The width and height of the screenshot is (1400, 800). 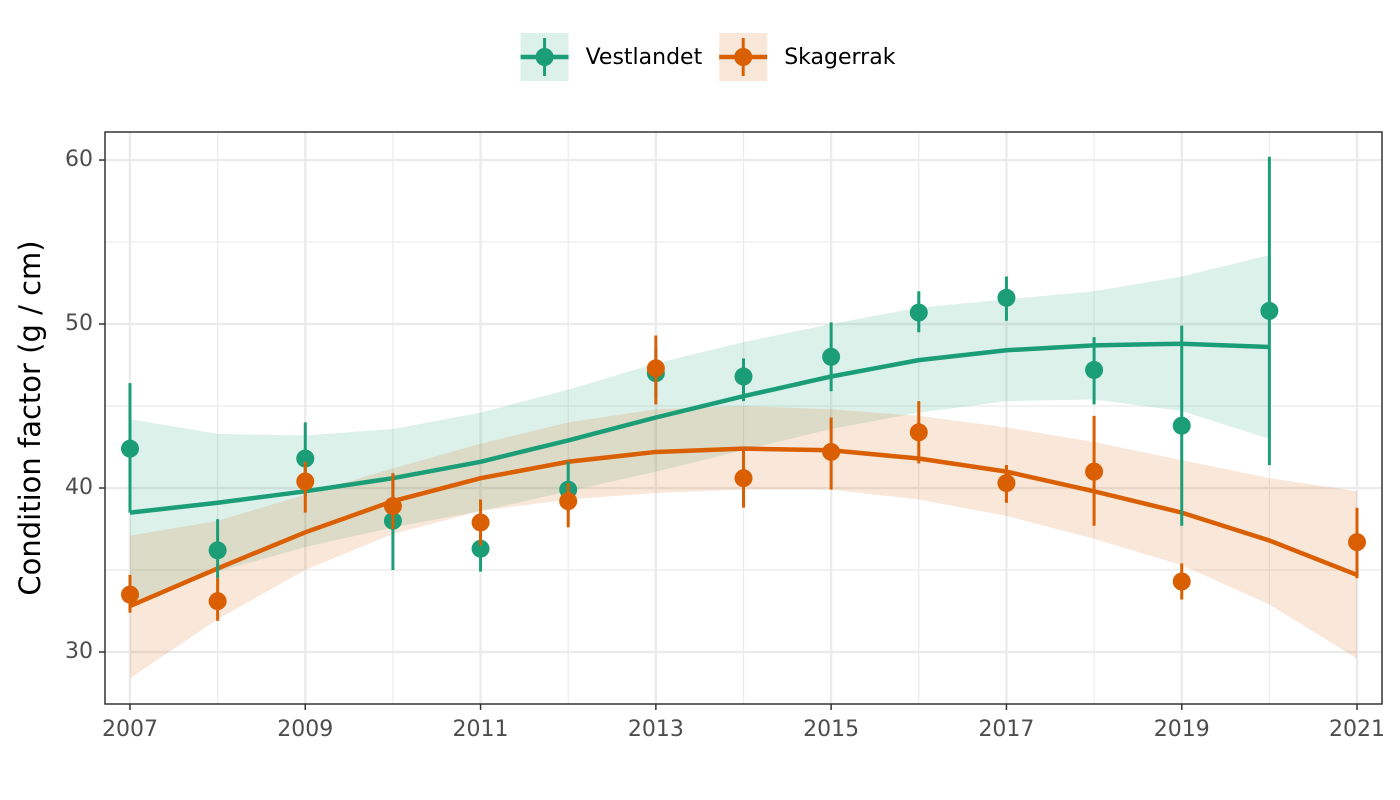 What do you see at coordinates (1006, 729) in the screenshot?
I see `x-tick-label: 2017` at bounding box center [1006, 729].